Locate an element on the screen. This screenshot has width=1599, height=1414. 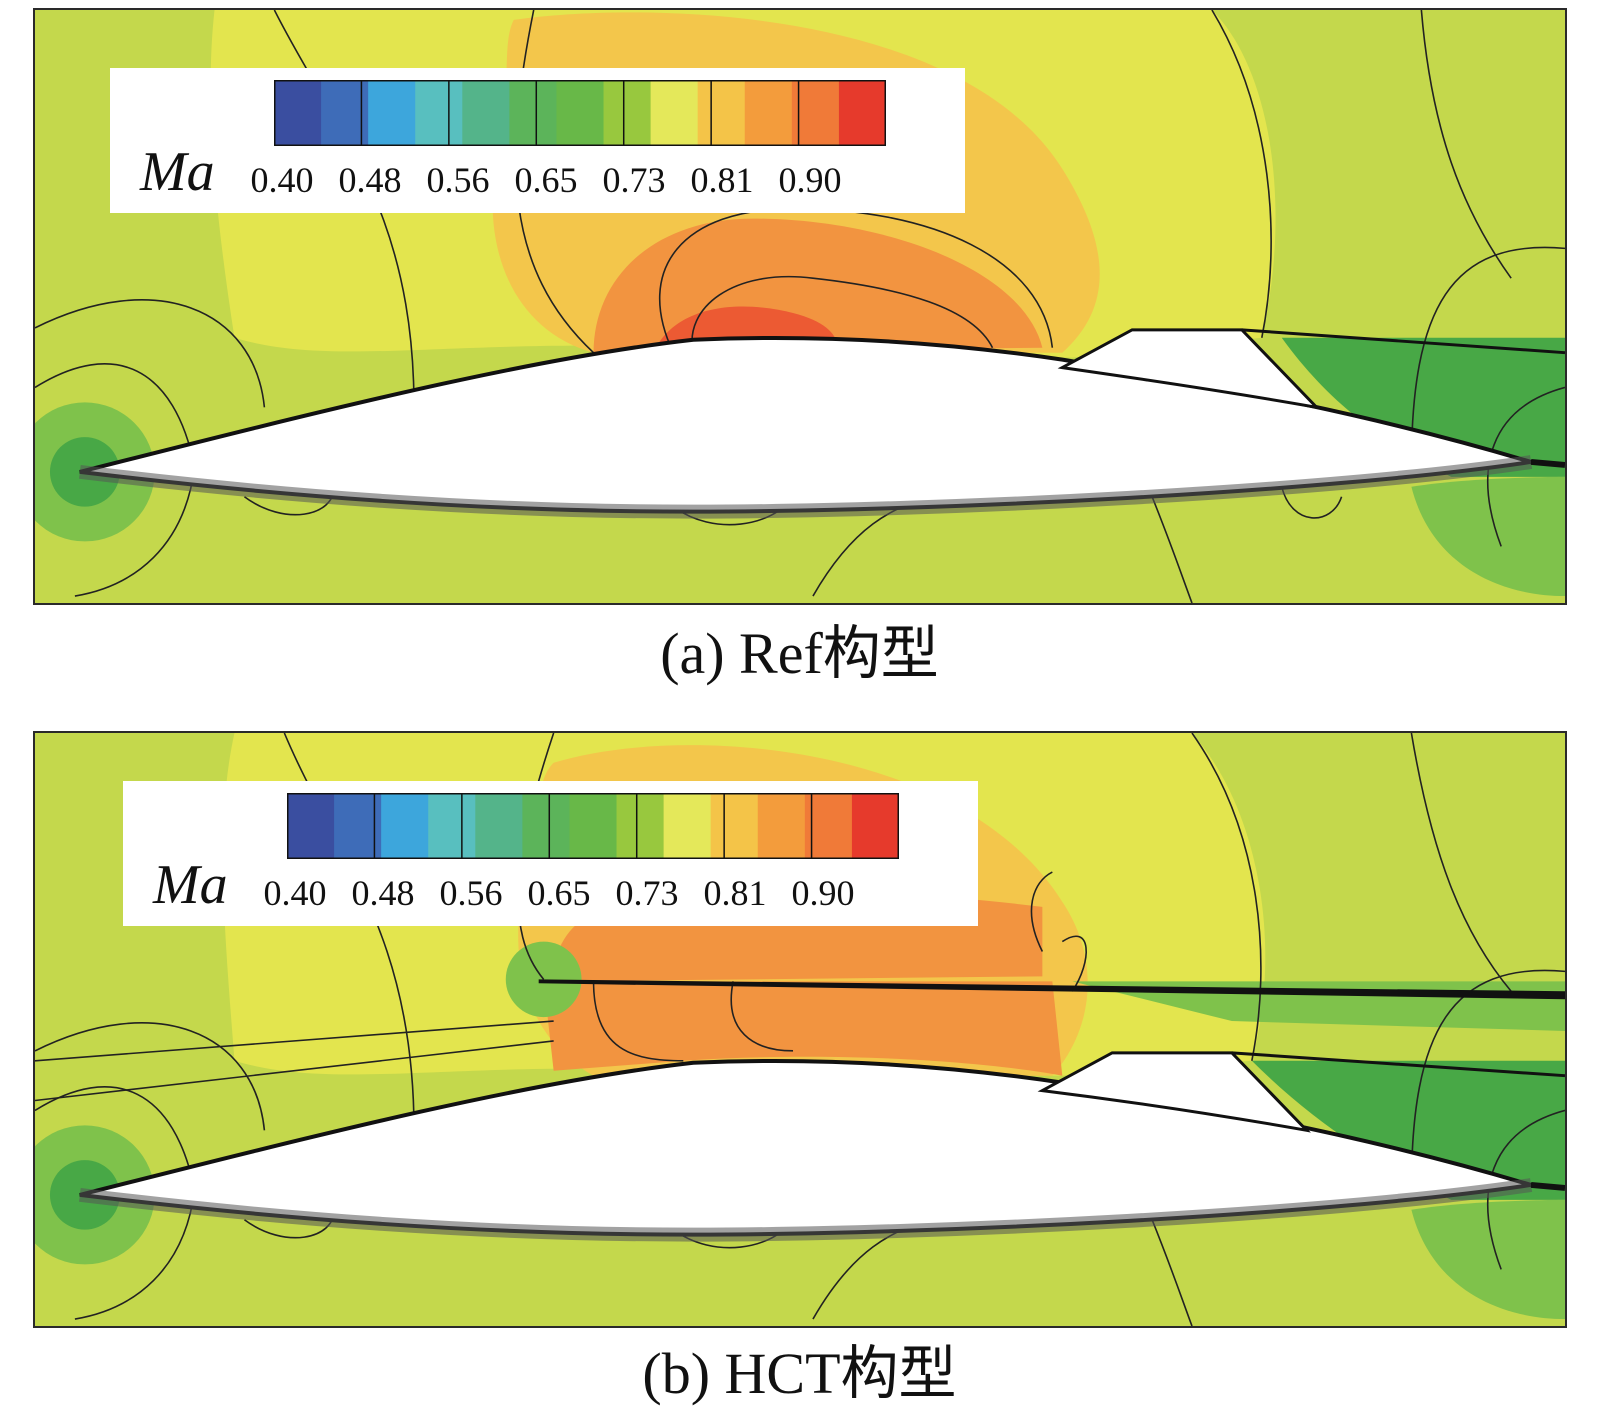
orange-region is located at coordinates (803, 1028).